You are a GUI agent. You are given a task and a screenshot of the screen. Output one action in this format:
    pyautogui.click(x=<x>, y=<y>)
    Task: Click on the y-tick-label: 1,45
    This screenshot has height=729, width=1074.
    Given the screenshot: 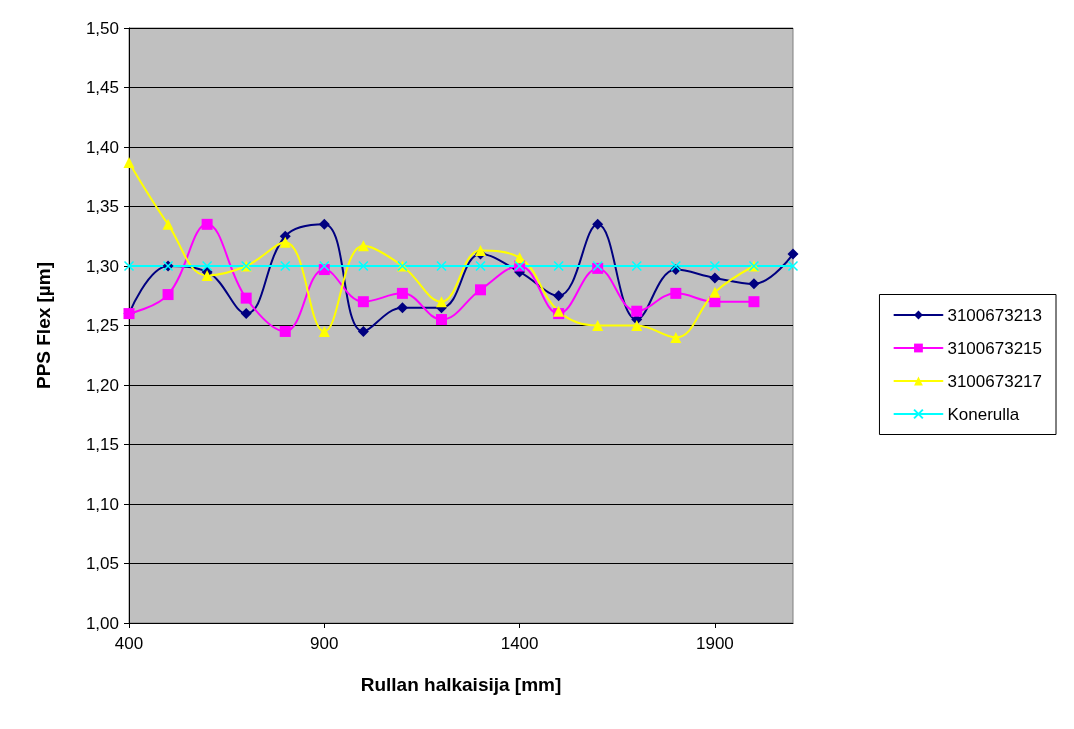 What is the action you would take?
    pyautogui.click(x=102, y=87)
    